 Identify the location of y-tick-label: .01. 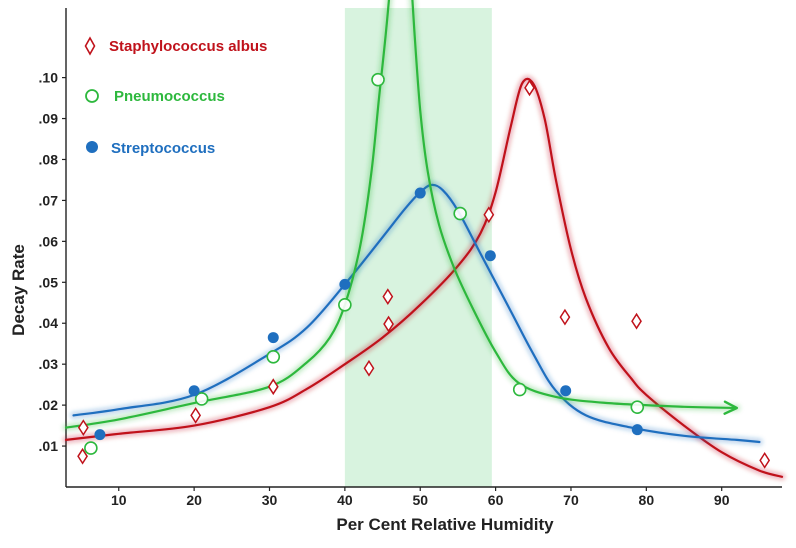
(49, 446).